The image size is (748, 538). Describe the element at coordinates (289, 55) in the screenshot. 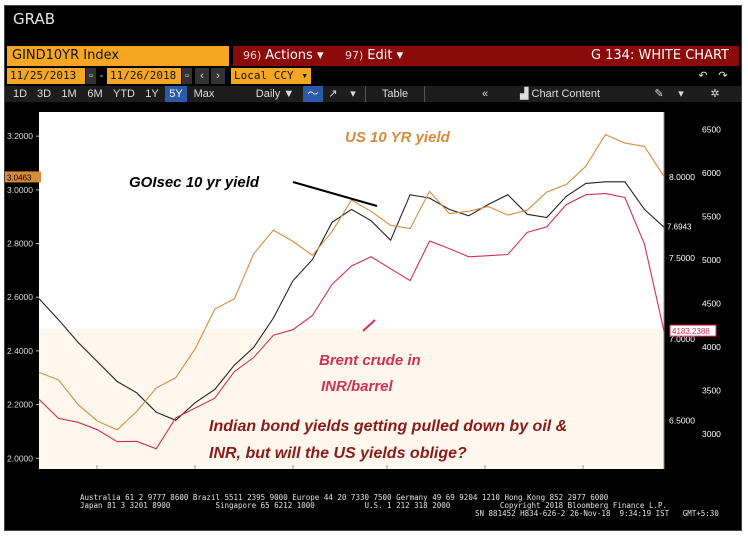

I see `actions-label: Actions` at that location.